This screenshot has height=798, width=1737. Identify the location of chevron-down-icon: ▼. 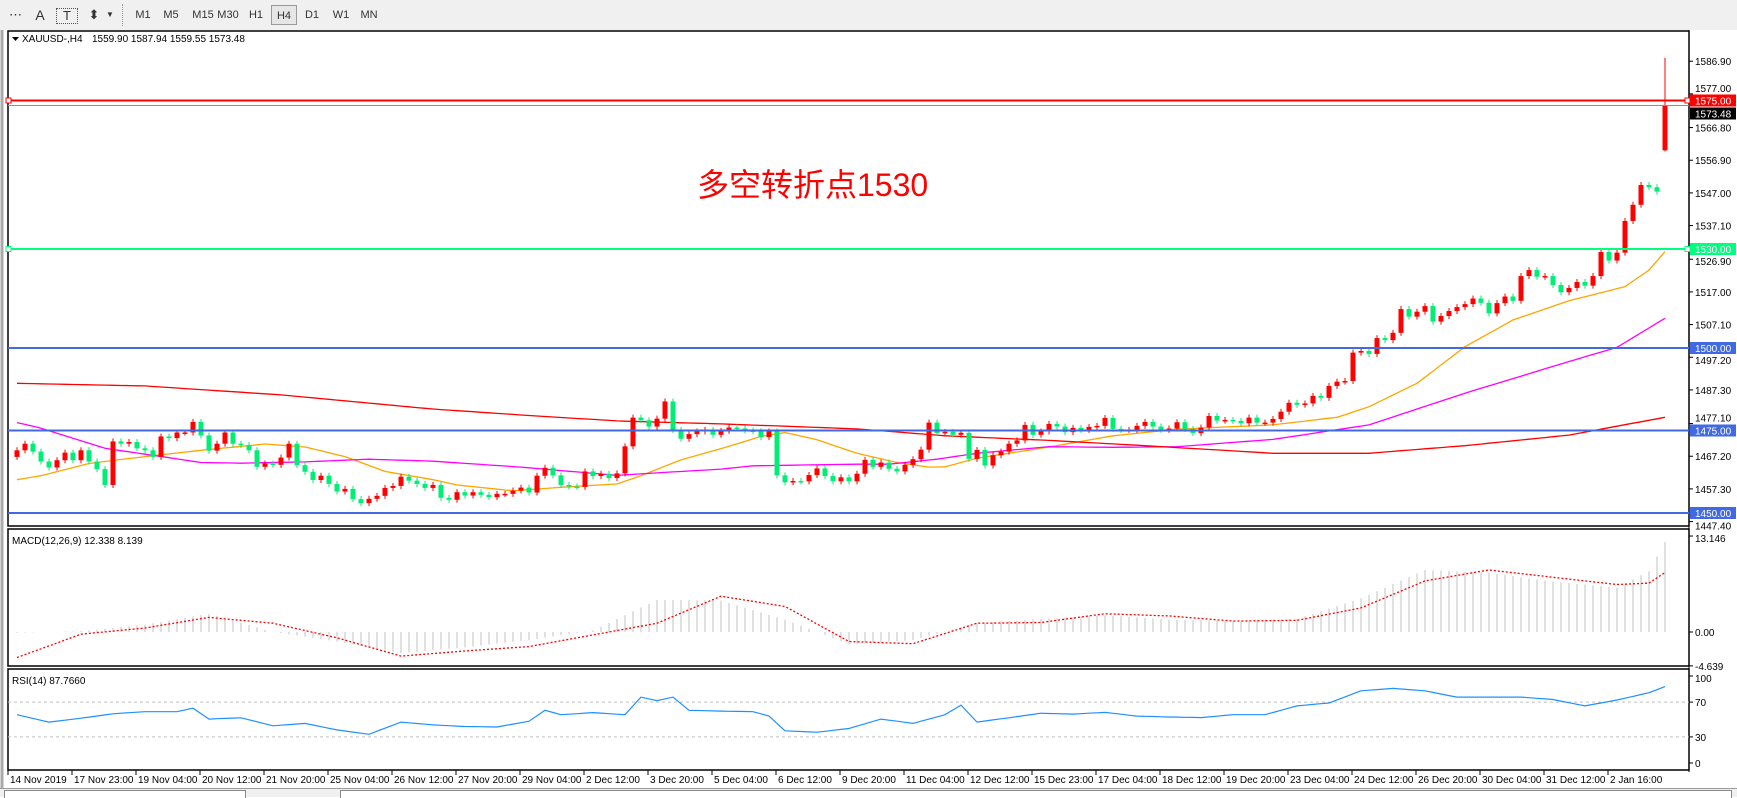
(110, 14).